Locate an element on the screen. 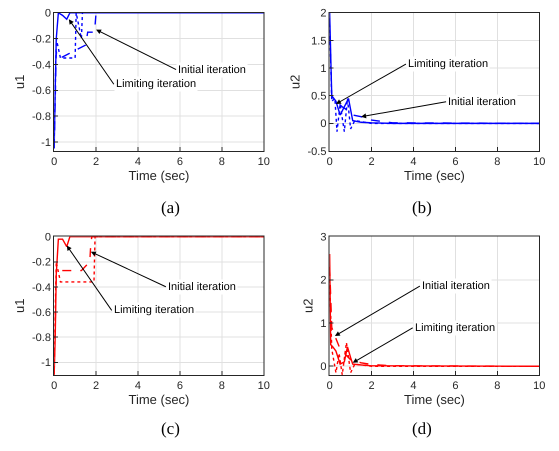 The width and height of the screenshot is (559, 451). y-tick-label: -0.5 is located at coordinates (316, 152).